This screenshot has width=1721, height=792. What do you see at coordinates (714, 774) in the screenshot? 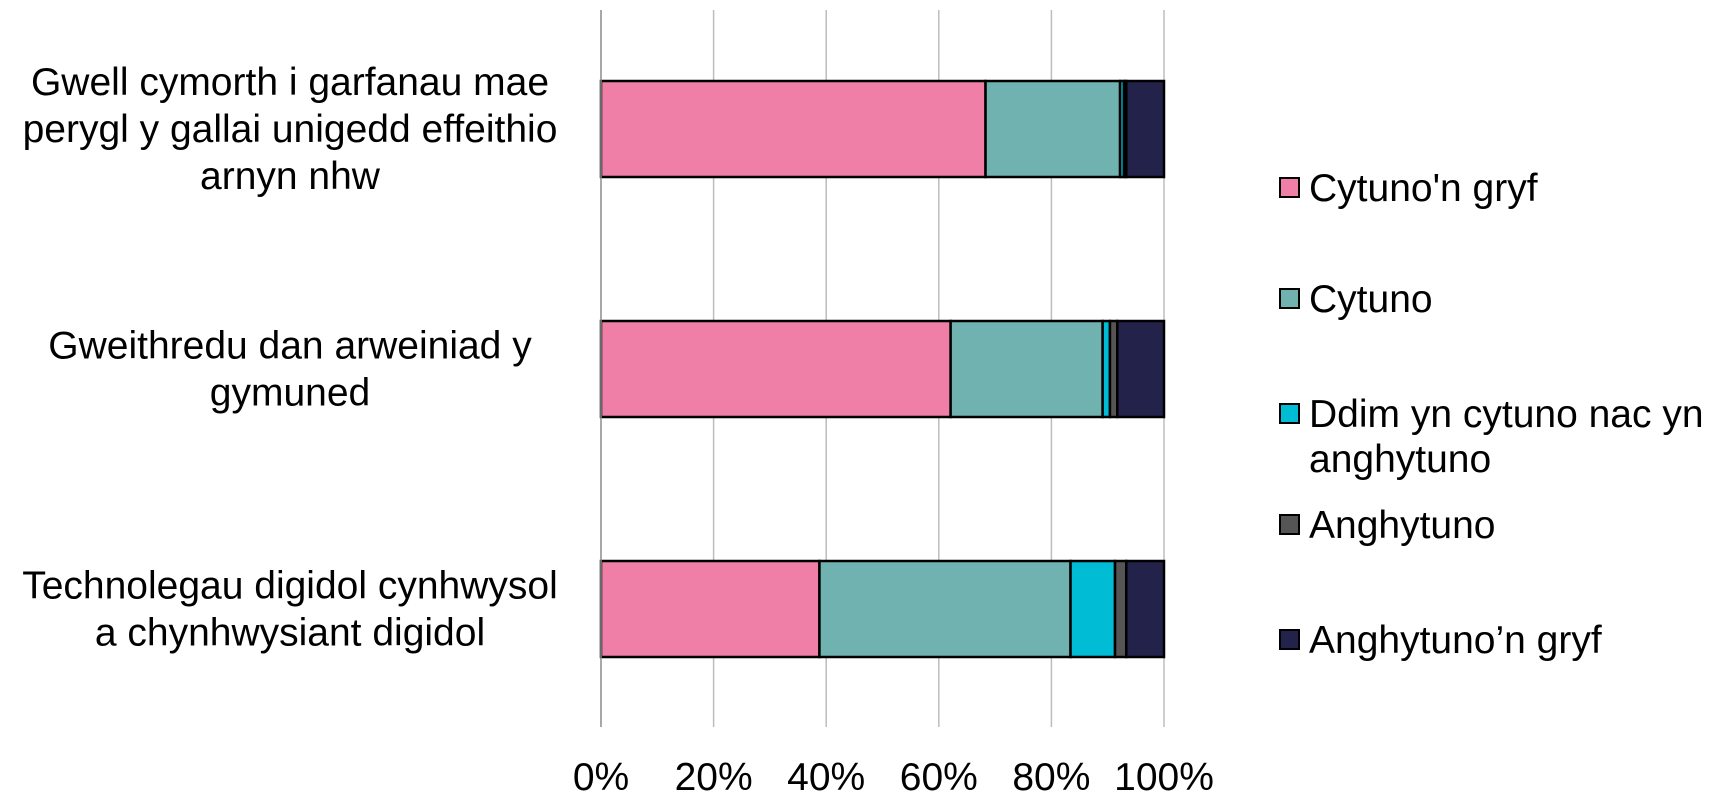
I see `x-tick-label: 20%` at bounding box center [714, 774].